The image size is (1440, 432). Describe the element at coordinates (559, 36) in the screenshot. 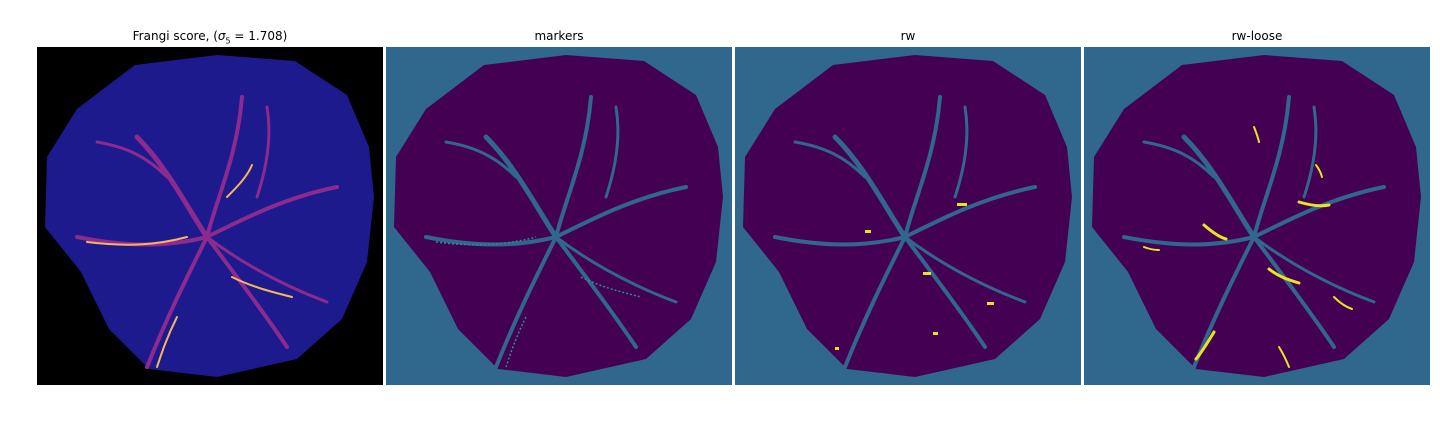

I see `panel-title-markers: markers` at that location.